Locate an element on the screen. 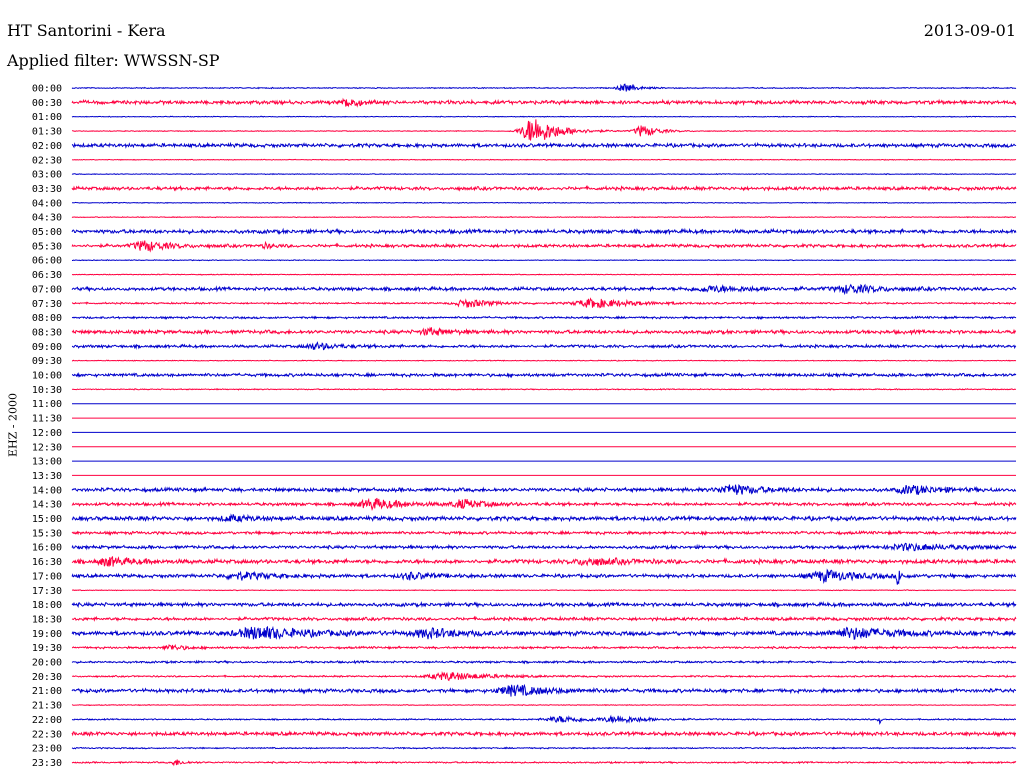 This screenshot has height=780, width=1024. time-label: 13:30 is located at coordinates (47, 476).